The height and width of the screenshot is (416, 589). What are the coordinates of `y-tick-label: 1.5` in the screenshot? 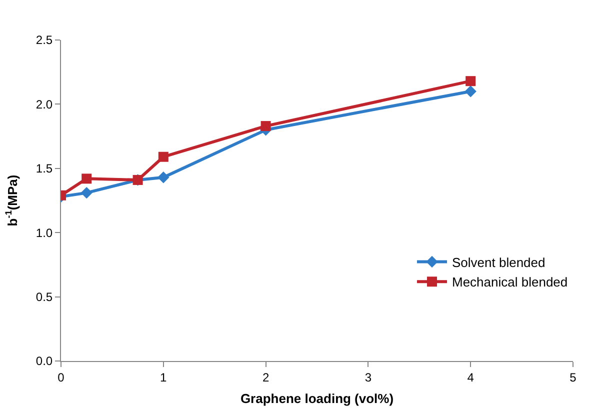 It's located at (44, 169).